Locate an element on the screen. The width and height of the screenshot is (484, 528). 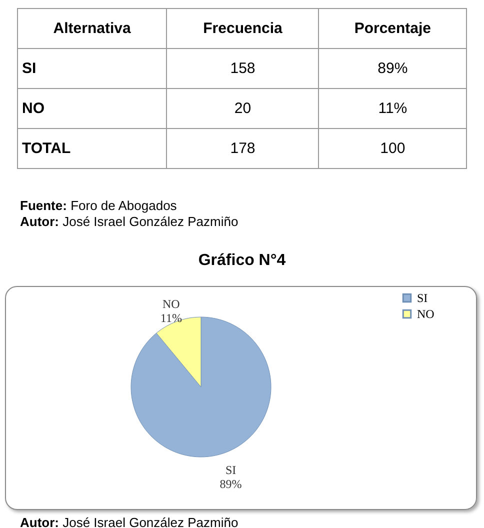
text: NO is located at coordinates (92, 108).